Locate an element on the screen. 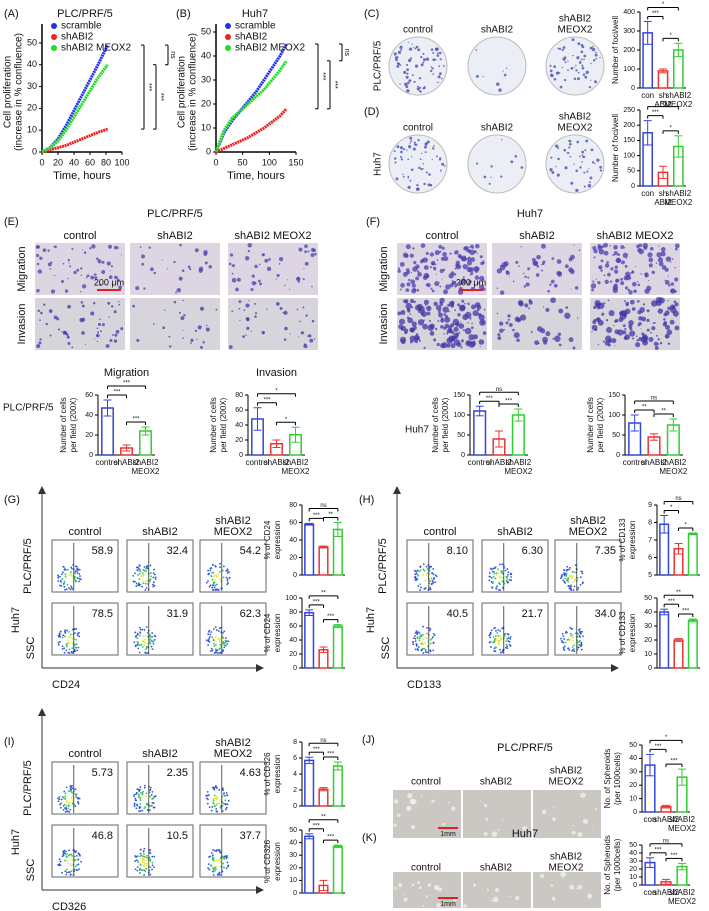  arrow-head is located at coordinates (260, 668).